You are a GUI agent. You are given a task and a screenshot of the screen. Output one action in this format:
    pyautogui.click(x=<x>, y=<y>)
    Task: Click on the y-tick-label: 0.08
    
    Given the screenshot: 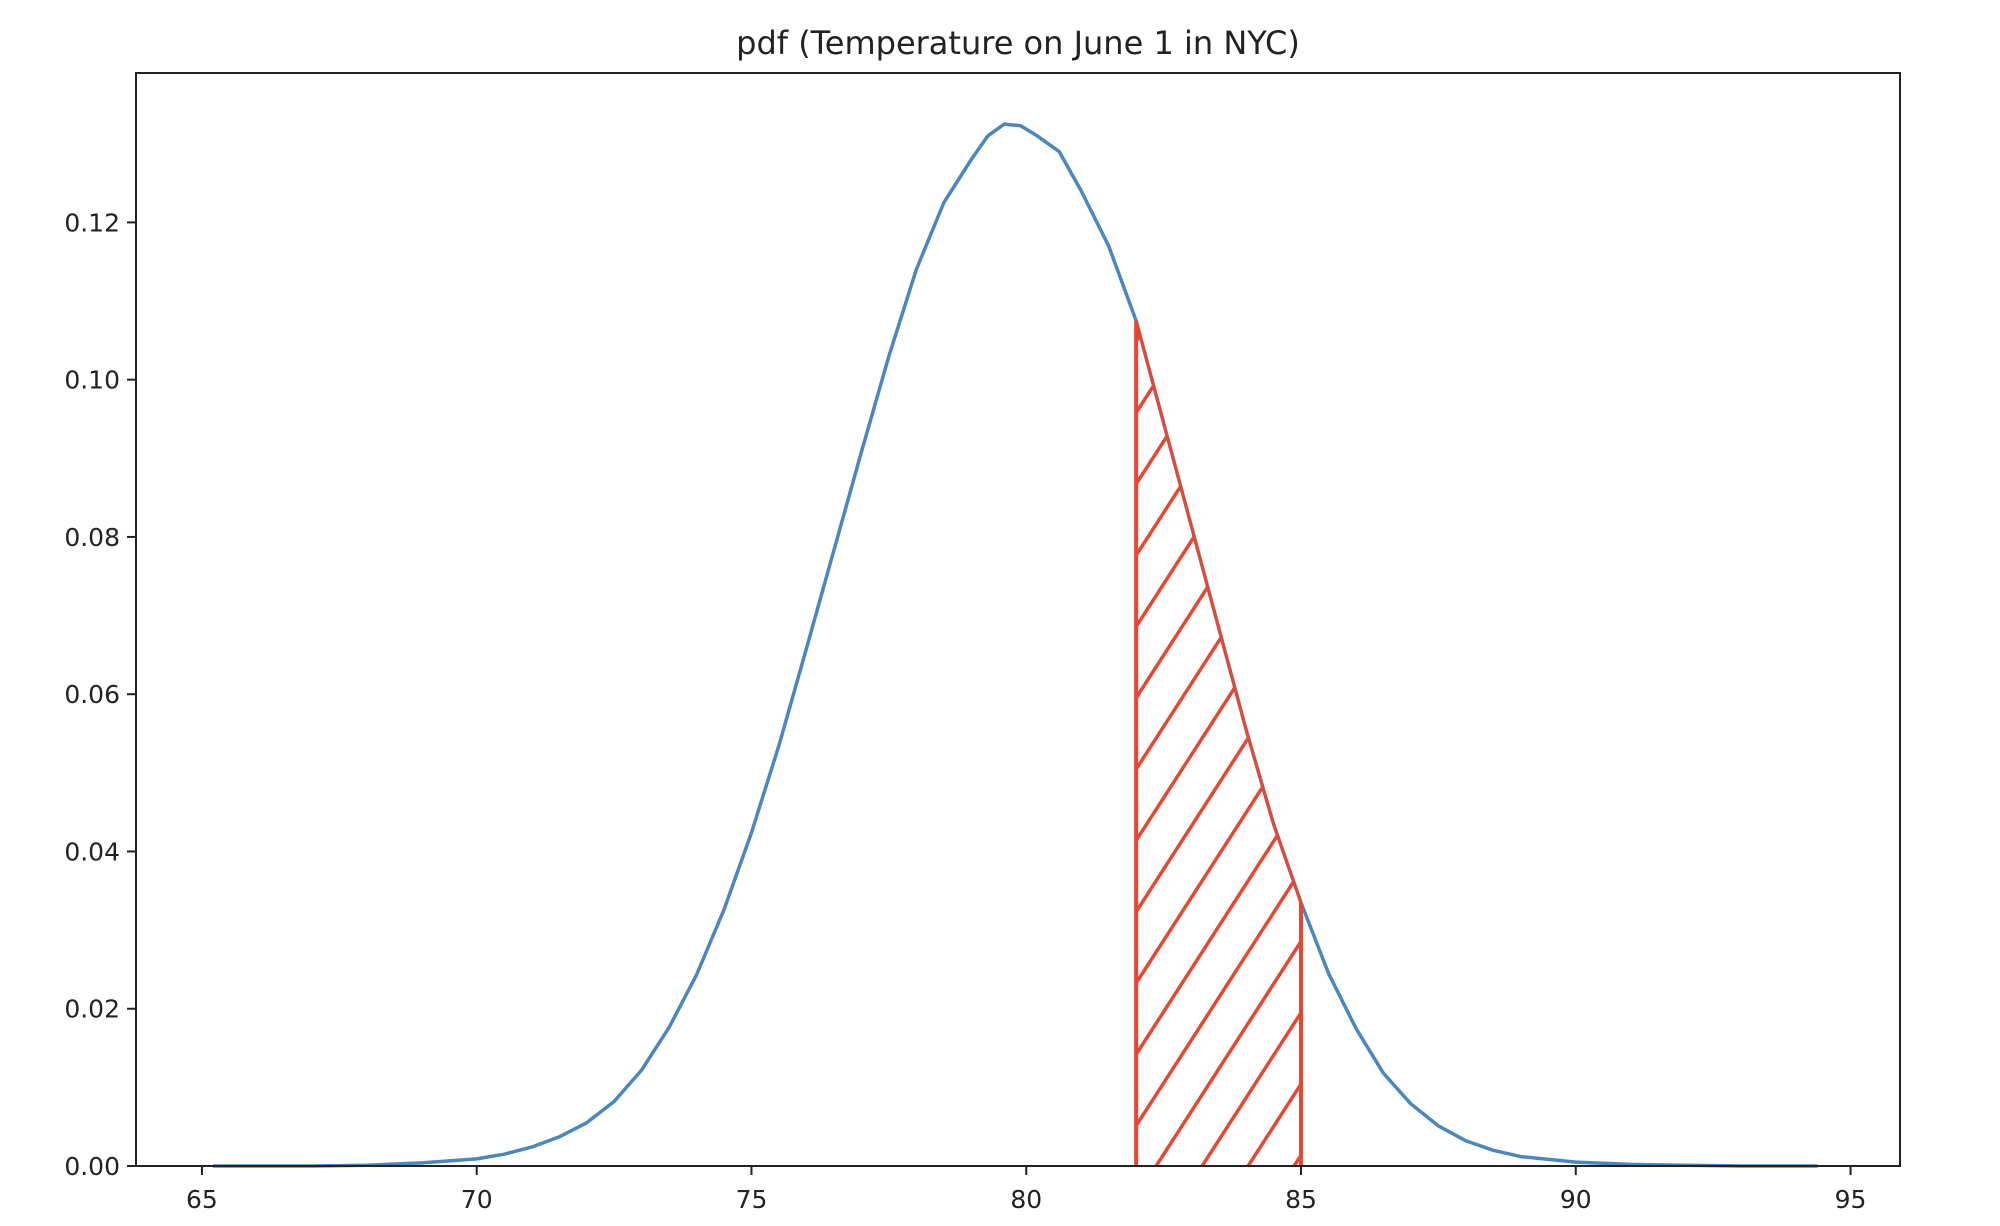 What is the action you would take?
    pyautogui.click(x=92, y=537)
    